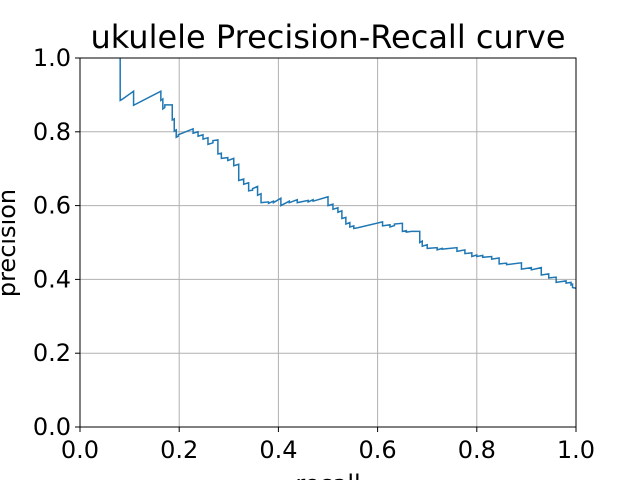  What do you see at coordinates (477, 450) in the screenshot?
I see `x-tick-label: 0.8` at bounding box center [477, 450].